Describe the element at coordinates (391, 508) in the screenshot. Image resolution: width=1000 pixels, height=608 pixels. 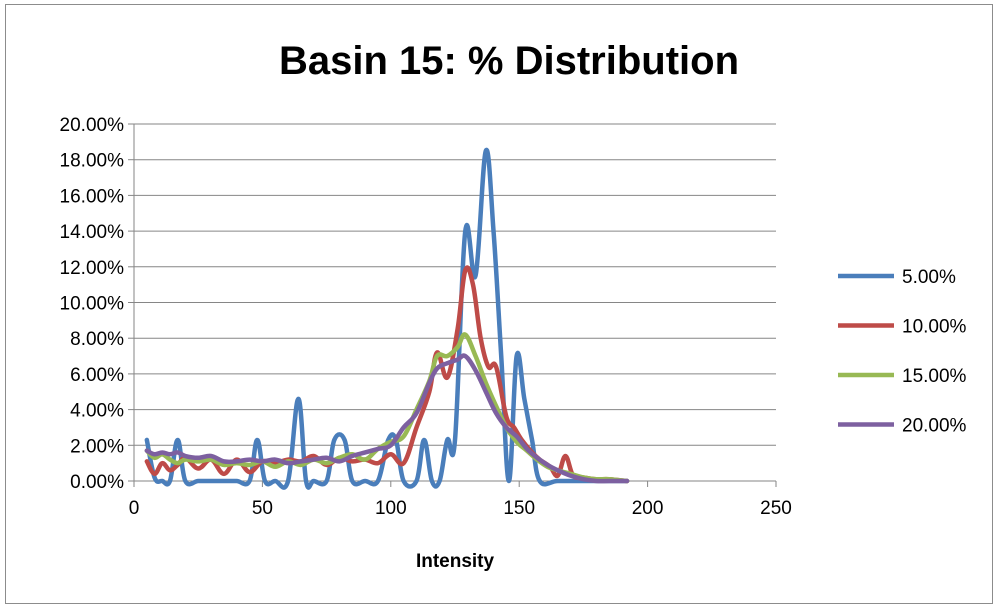
I see `x-tick-label: 100` at that location.